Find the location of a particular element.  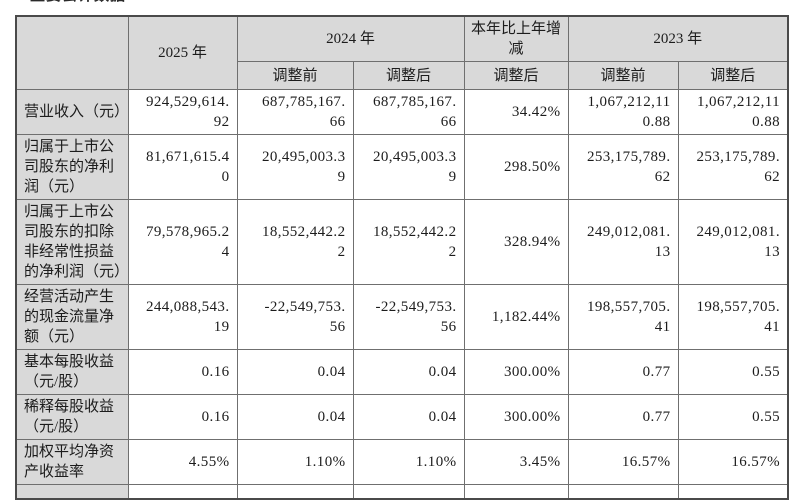

value-cell-2023-before: 249,012,081. 13 is located at coordinates (623, 242).